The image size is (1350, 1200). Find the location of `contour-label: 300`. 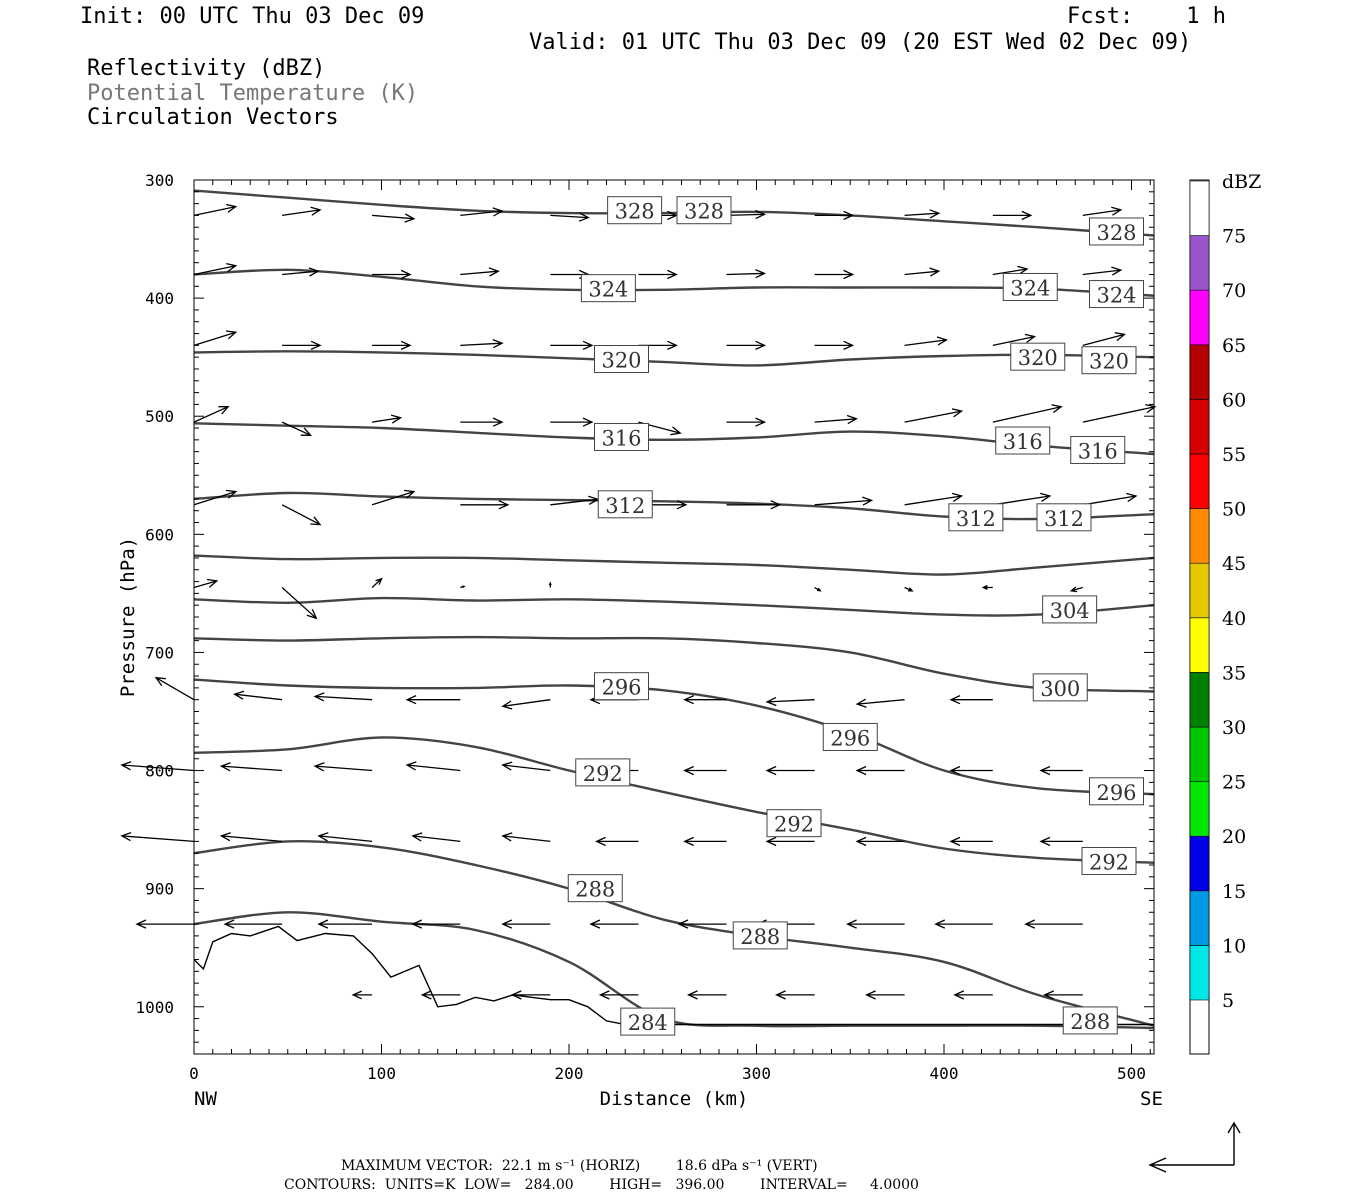

contour-label: 300 is located at coordinates (1060, 689).